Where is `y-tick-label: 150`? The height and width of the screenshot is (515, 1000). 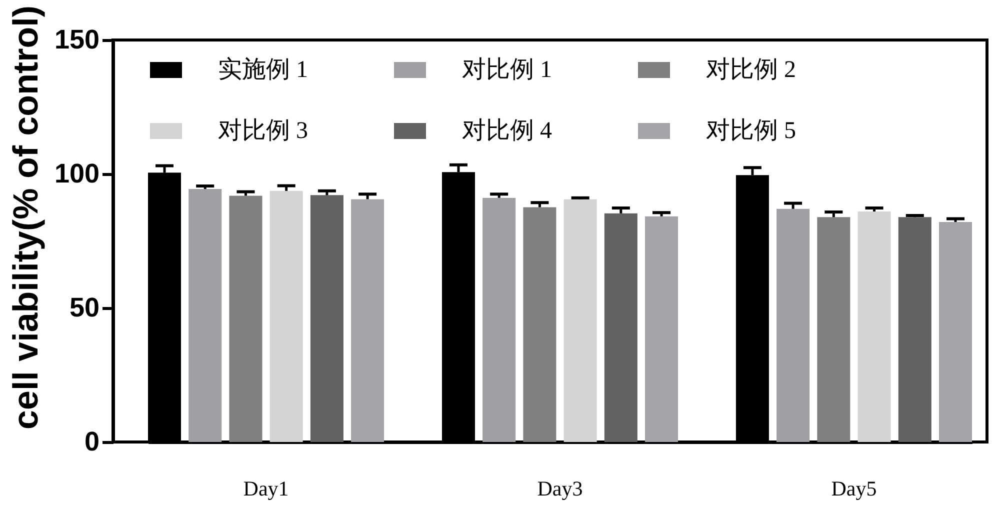
y-tick-label: 150 is located at coordinates (77, 39).